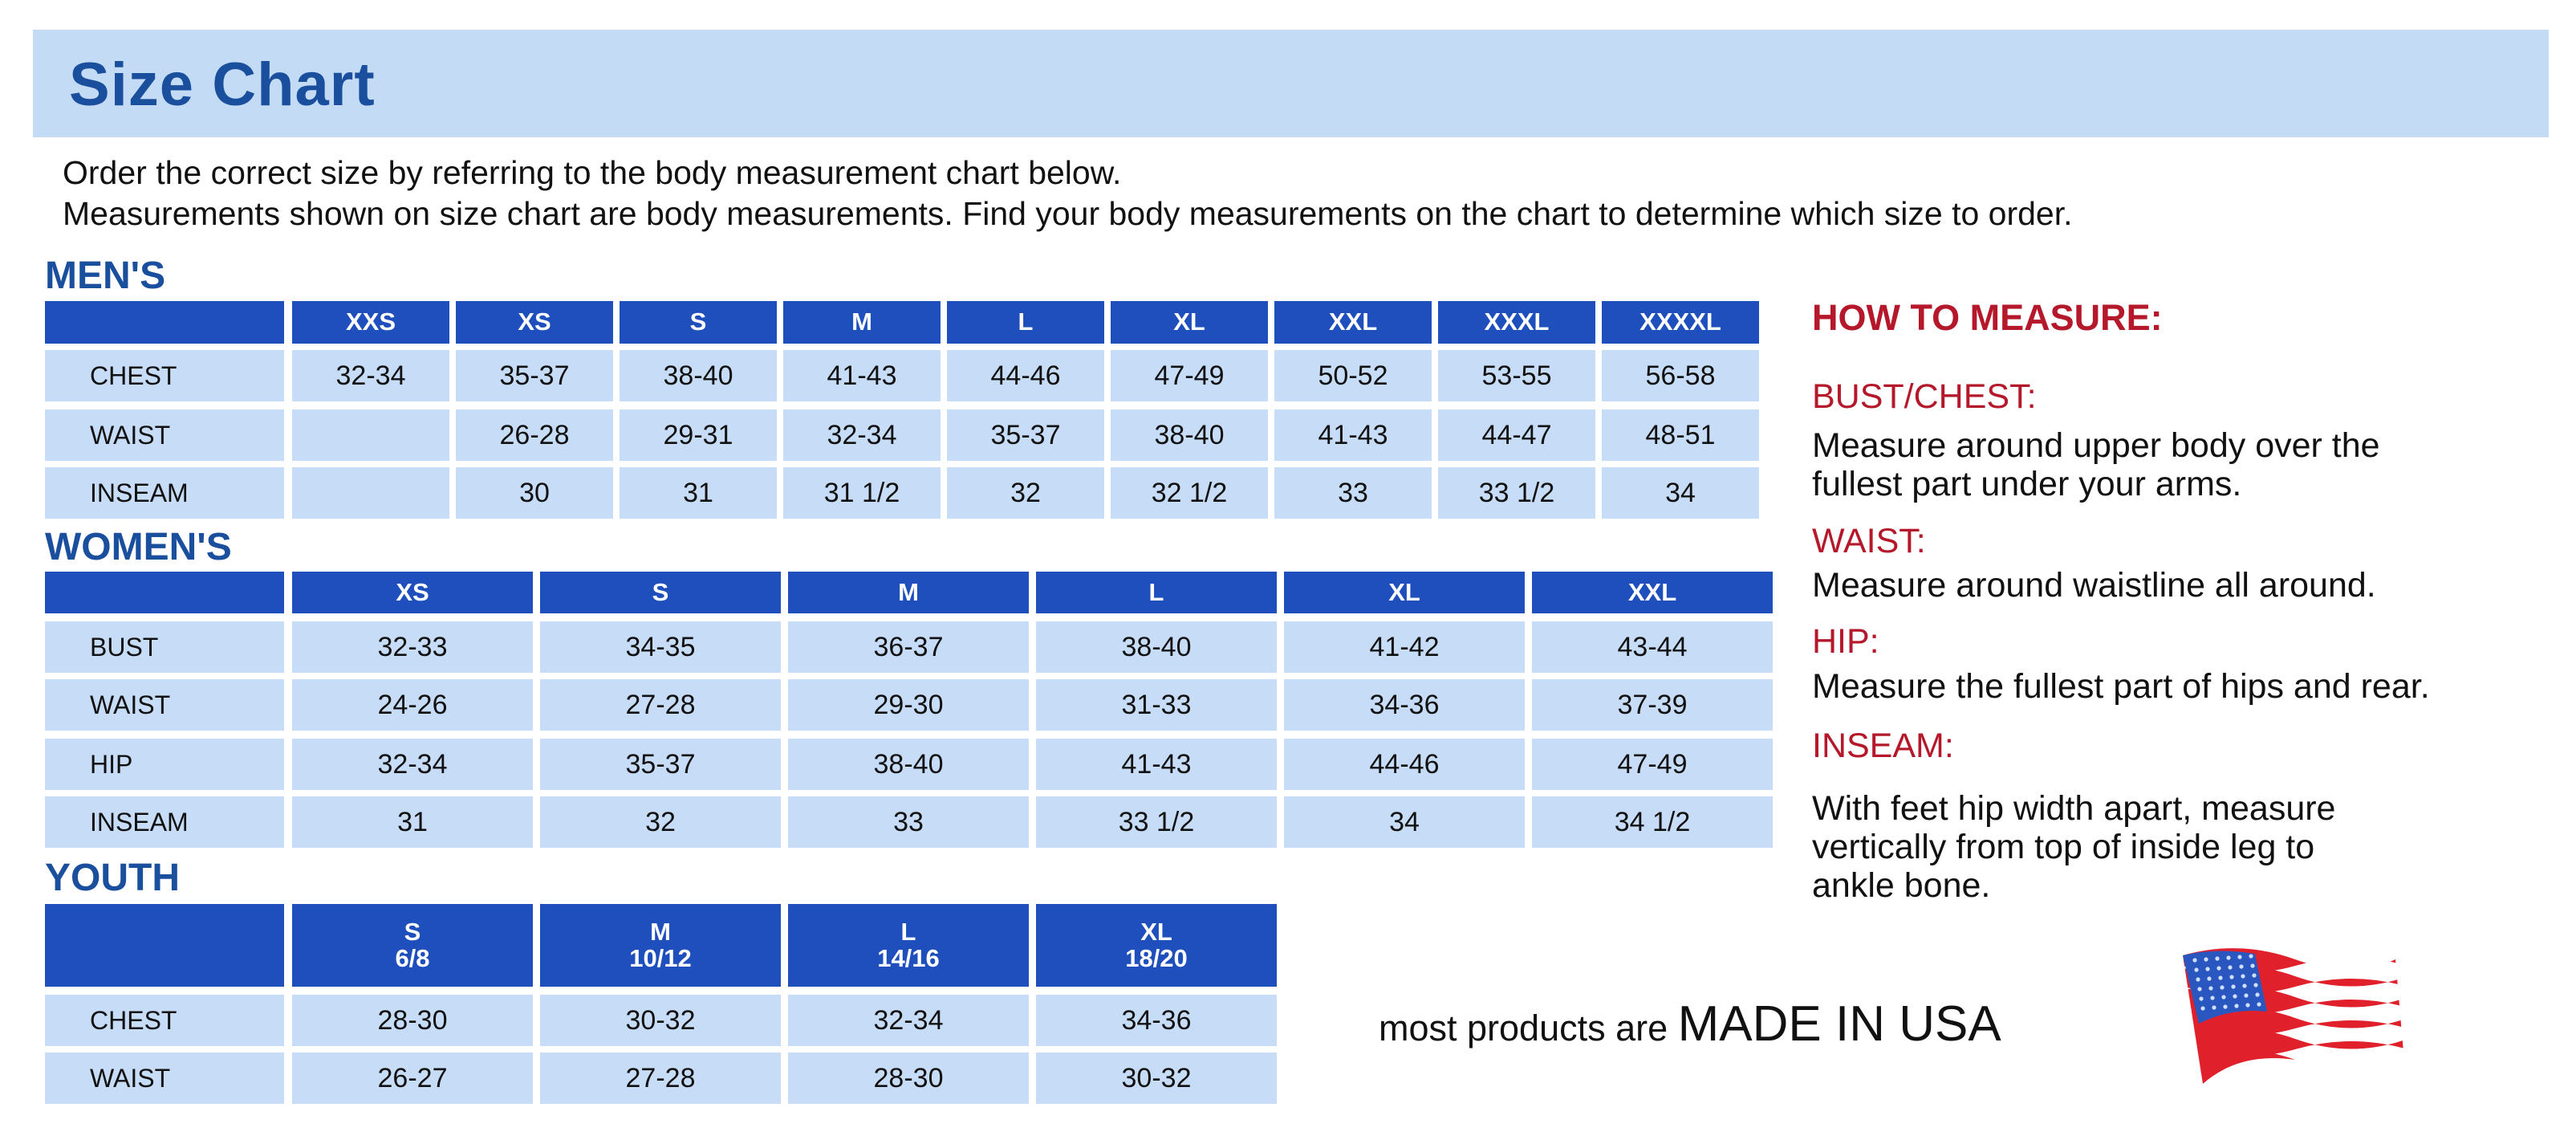  Describe the element at coordinates (1157, 822) in the screenshot. I see `measurement-cell: 33 1/2` at that location.